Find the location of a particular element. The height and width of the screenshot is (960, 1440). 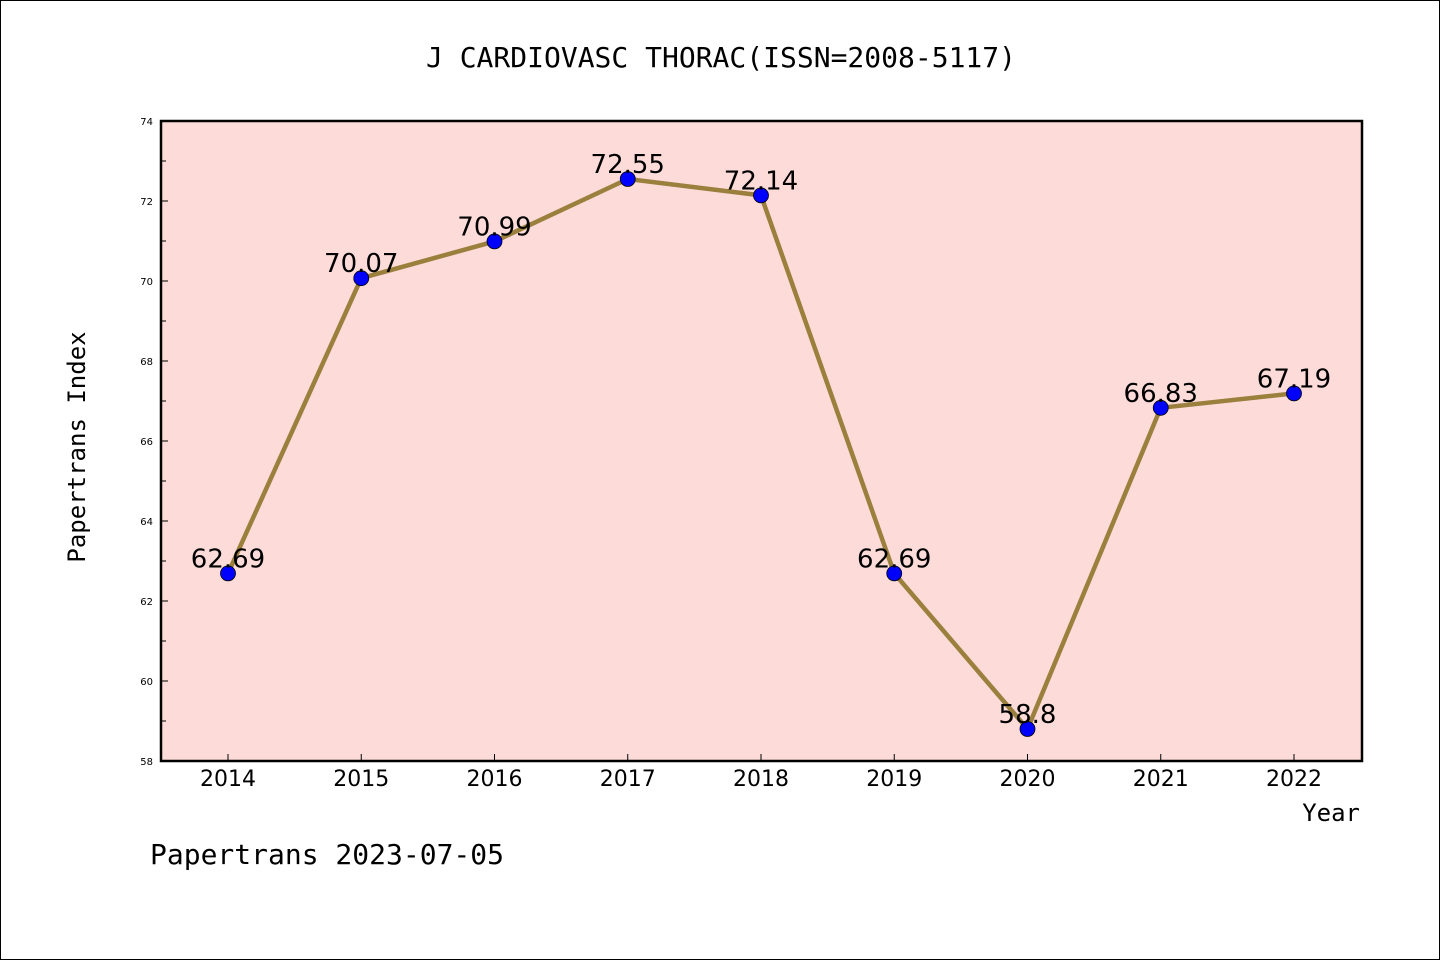

x-axis-label: Year is located at coordinates (1331, 813).